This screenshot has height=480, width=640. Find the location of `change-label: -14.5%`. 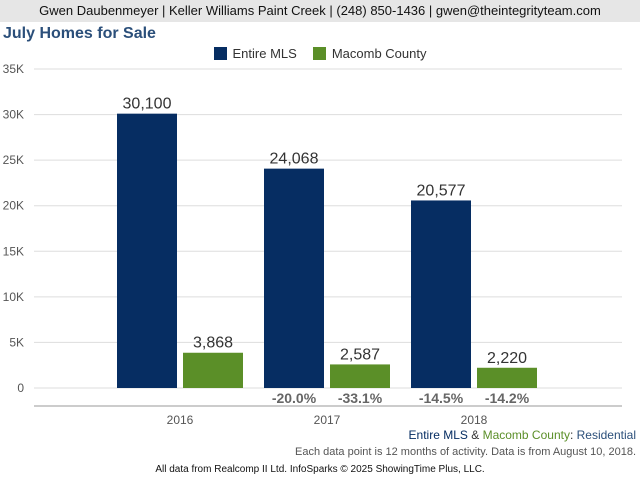

change-label: -14.5% is located at coordinates (441, 398).